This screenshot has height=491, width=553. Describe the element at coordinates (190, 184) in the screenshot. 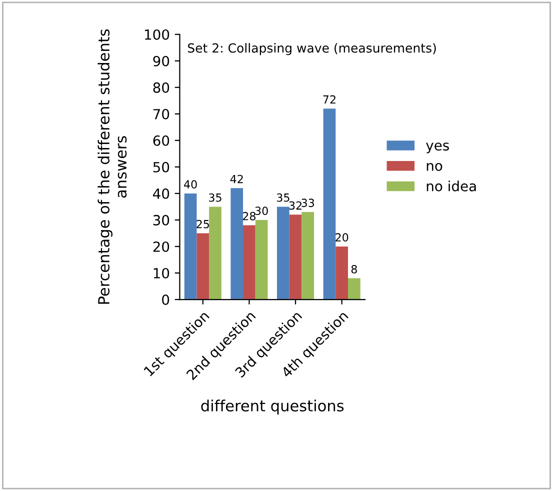

I see `data-label: 40` at that location.